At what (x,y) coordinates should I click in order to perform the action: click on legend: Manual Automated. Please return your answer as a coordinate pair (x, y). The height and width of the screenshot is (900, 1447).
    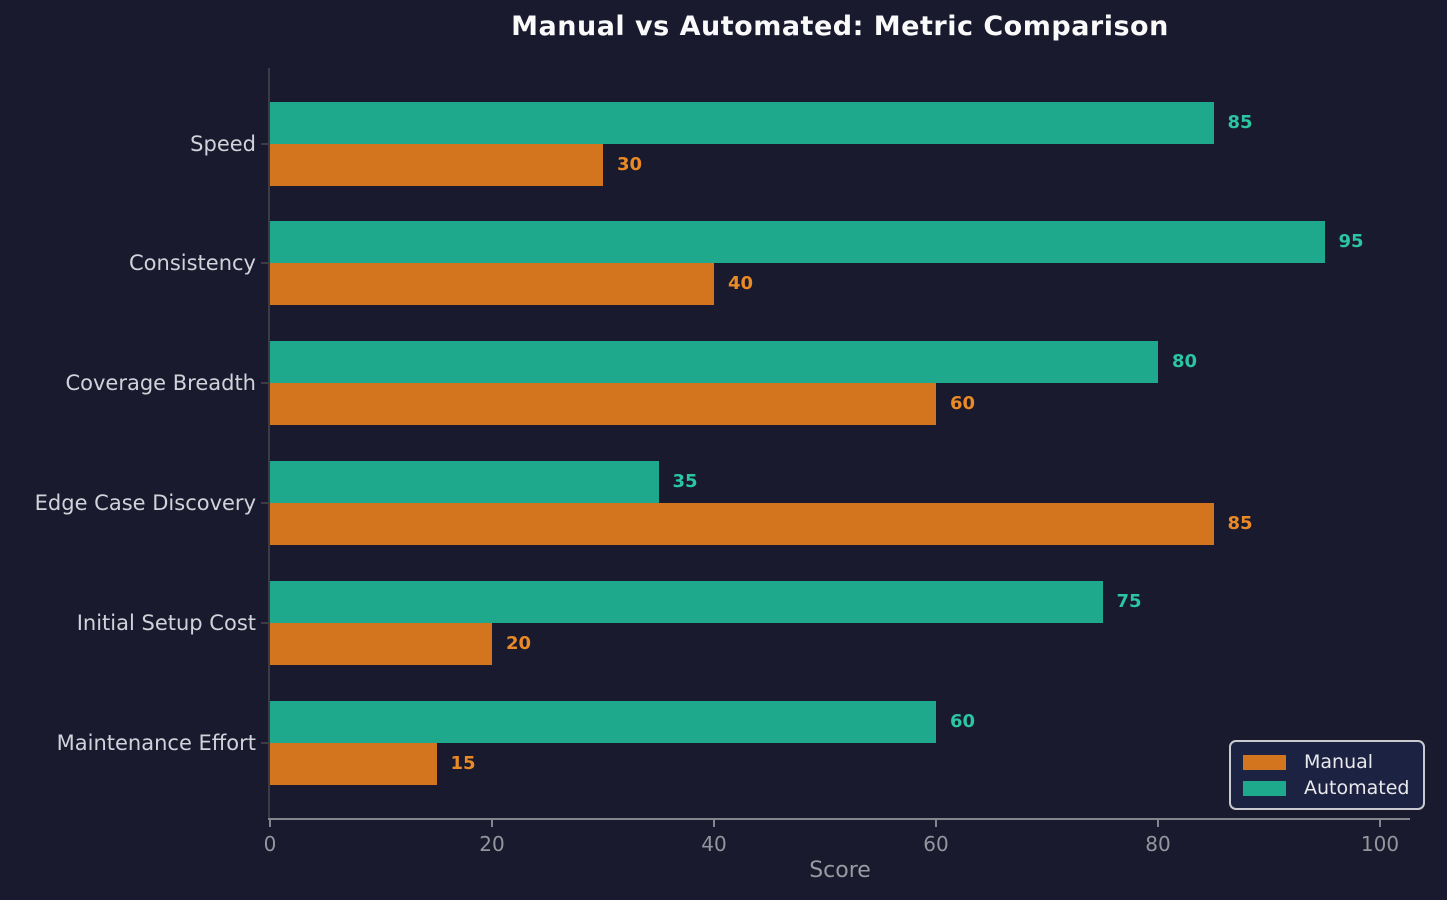
    Looking at the image, I should click on (1327, 775).